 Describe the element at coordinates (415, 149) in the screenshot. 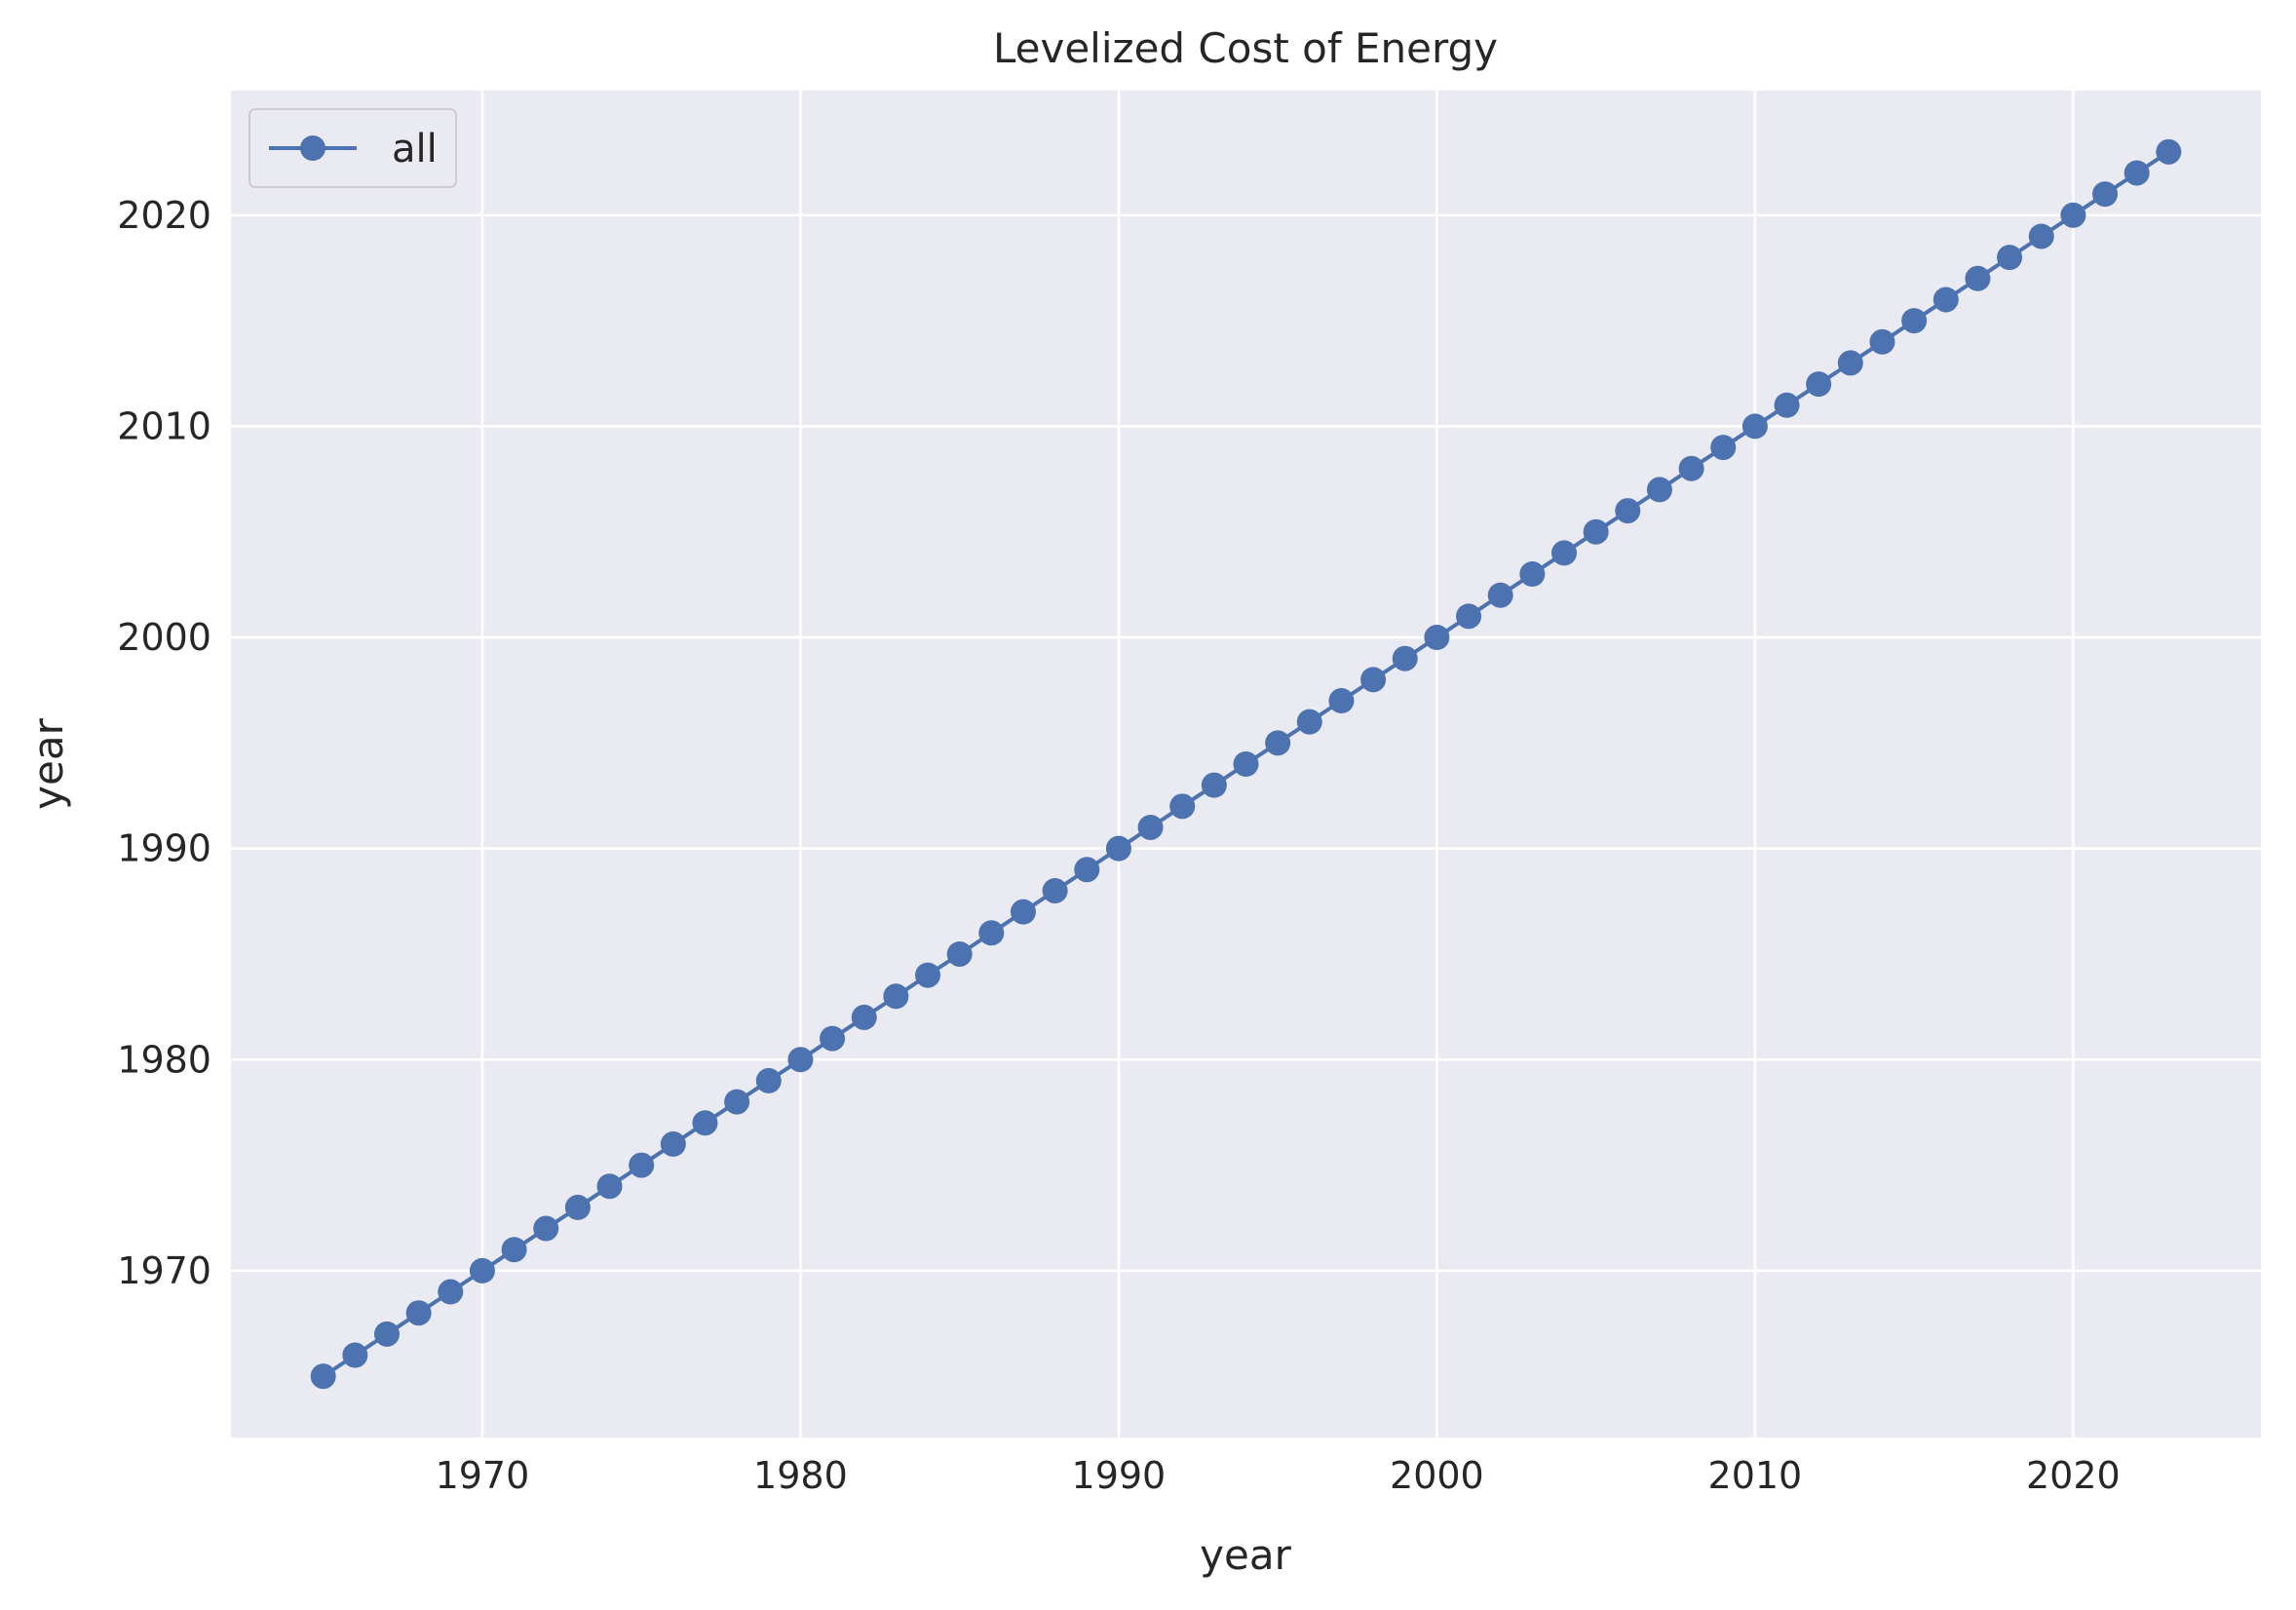

I see `legend-label: all` at that location.